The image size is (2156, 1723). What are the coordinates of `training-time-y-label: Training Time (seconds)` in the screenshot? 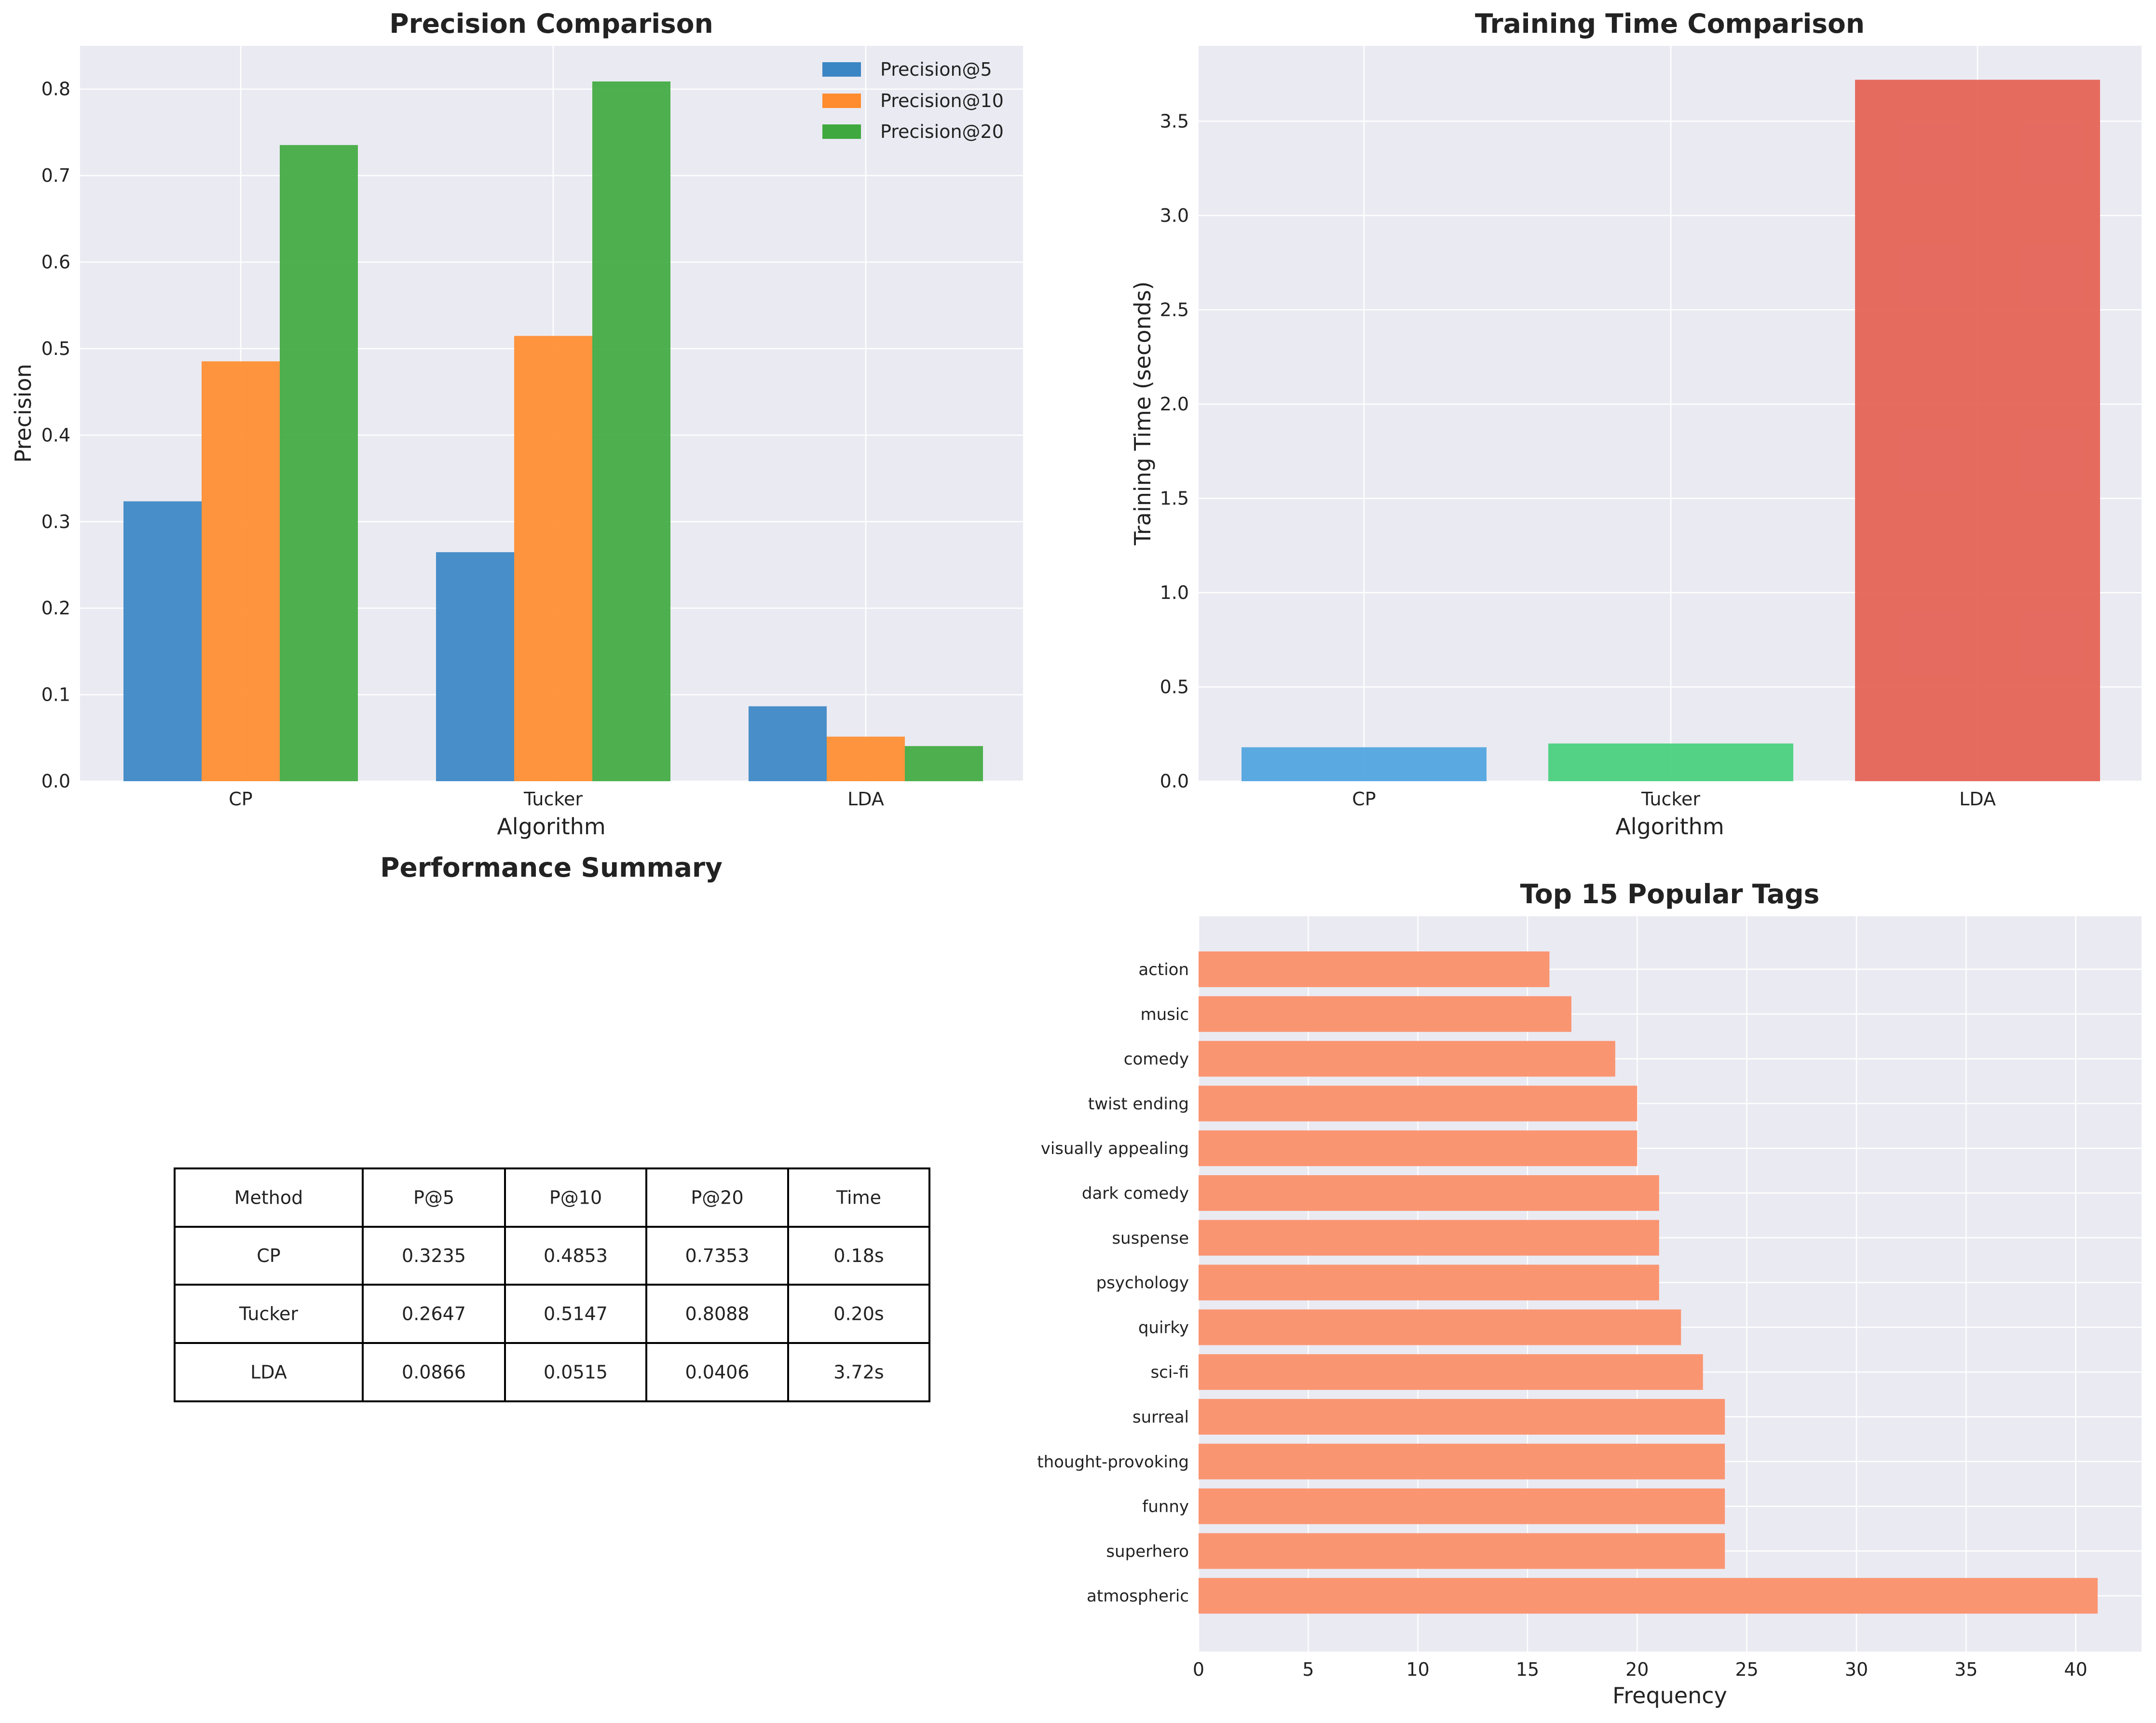 It's located at (1143, 413).